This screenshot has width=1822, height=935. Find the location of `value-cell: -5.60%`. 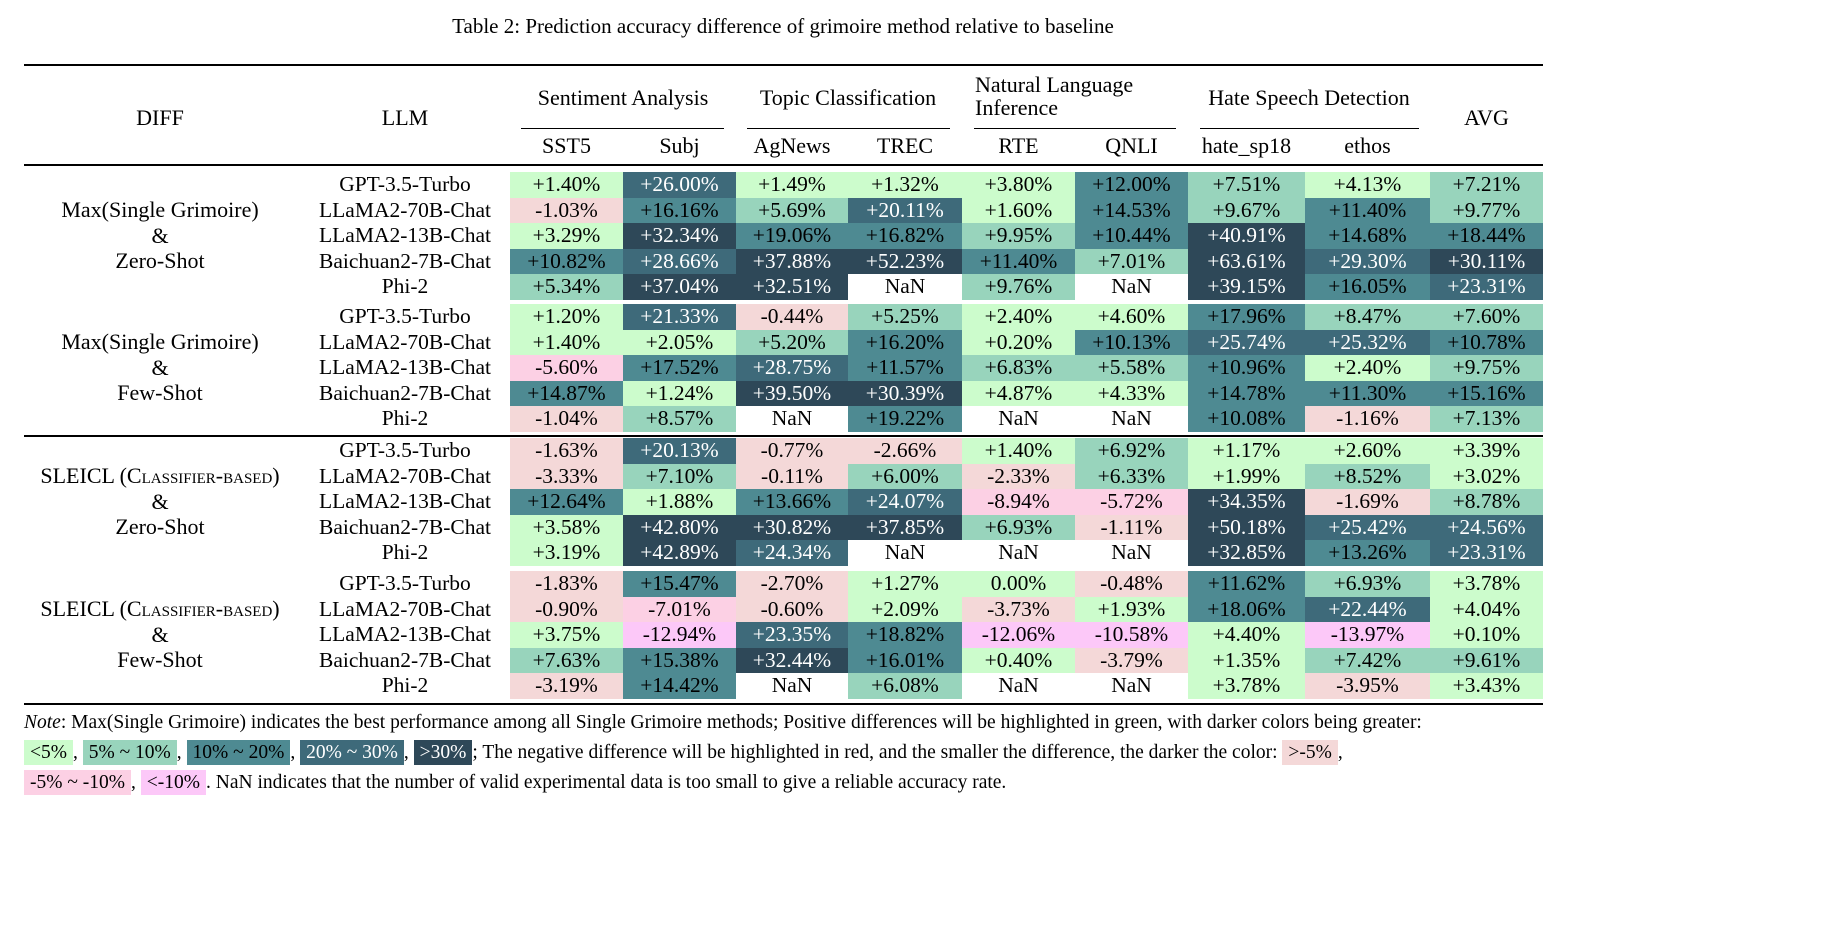

value-cell: -5.60% is located at coordinates (566, 368).